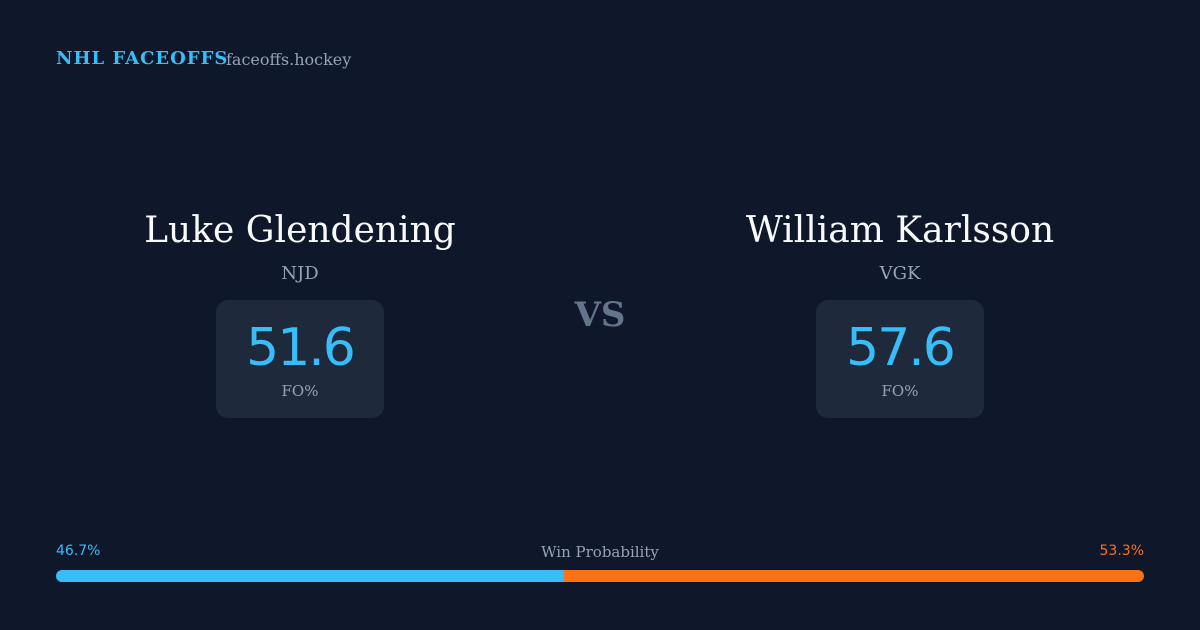  I want to click on win-prob-left: 46.7%, so click(78, 551).